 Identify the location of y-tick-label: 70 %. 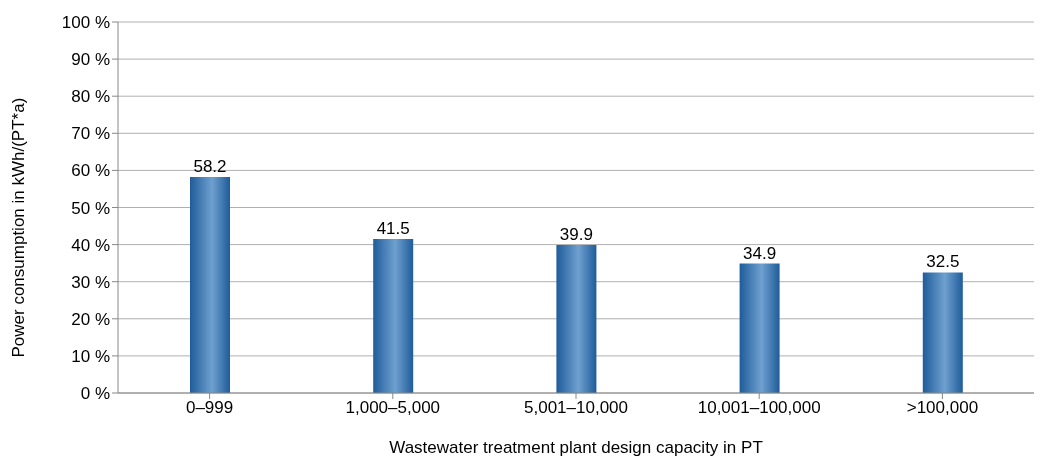
(90, 134).